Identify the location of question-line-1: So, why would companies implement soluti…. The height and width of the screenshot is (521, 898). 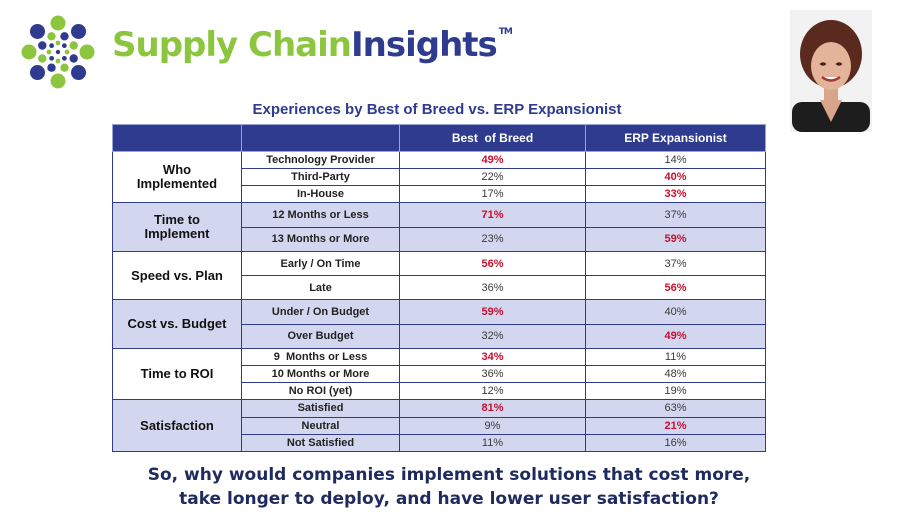
(449, 475).